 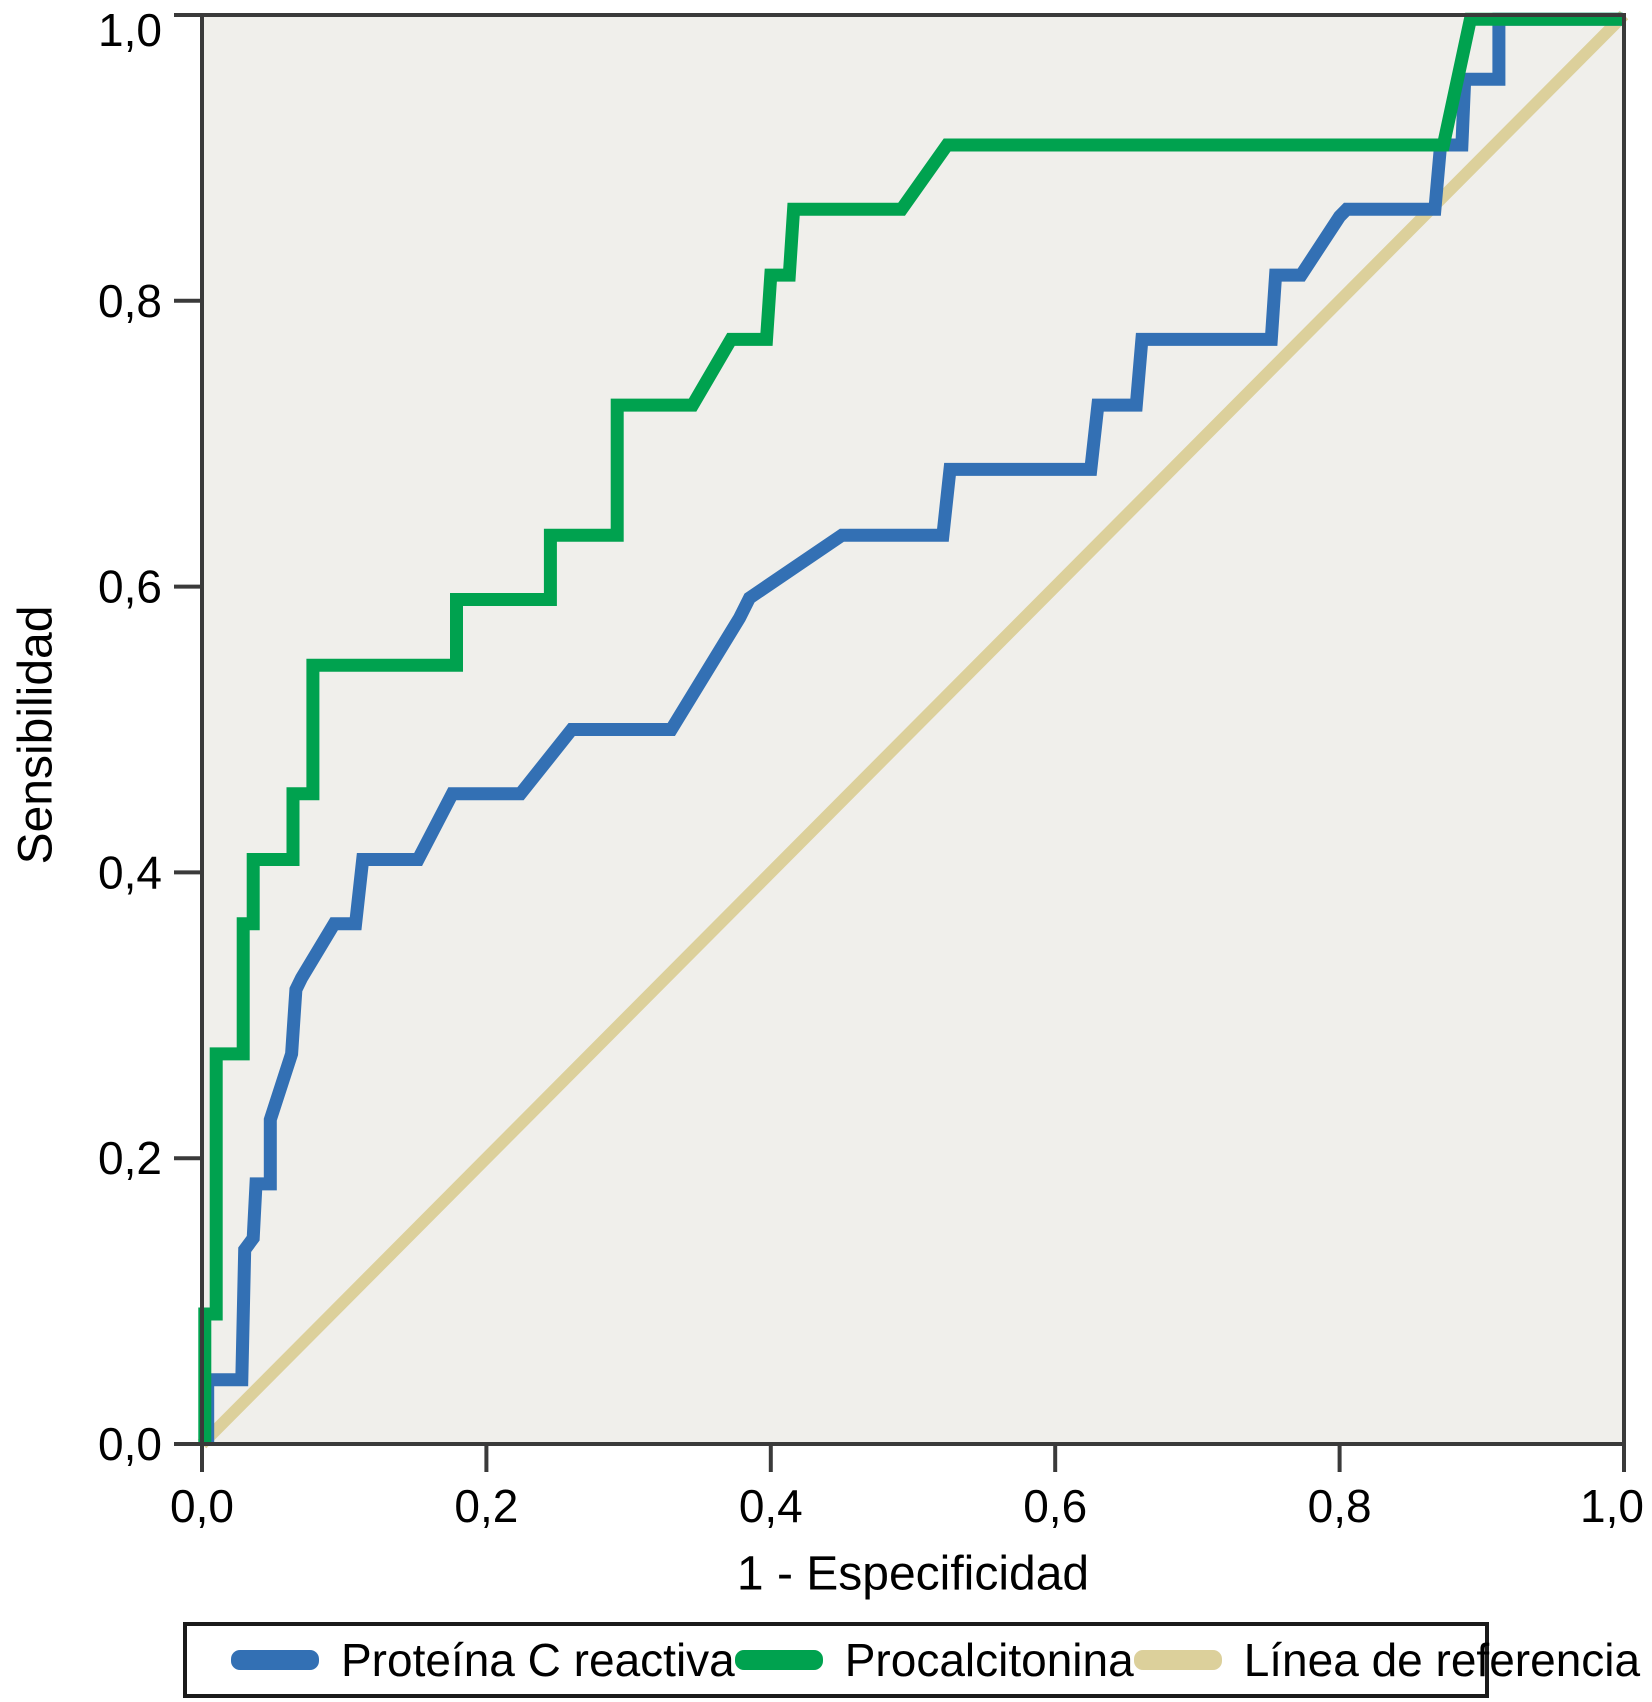 I want to click on x-tick-label: 0,4, so click(x=771, y=1506).